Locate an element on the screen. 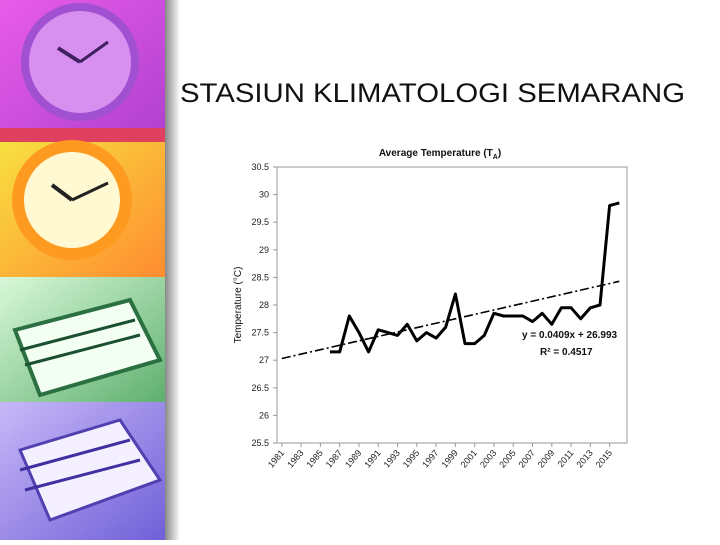 The width and height of the screenshot is (720, 545). y-tick-label: 27.5 is located at coordinates (260, 333).